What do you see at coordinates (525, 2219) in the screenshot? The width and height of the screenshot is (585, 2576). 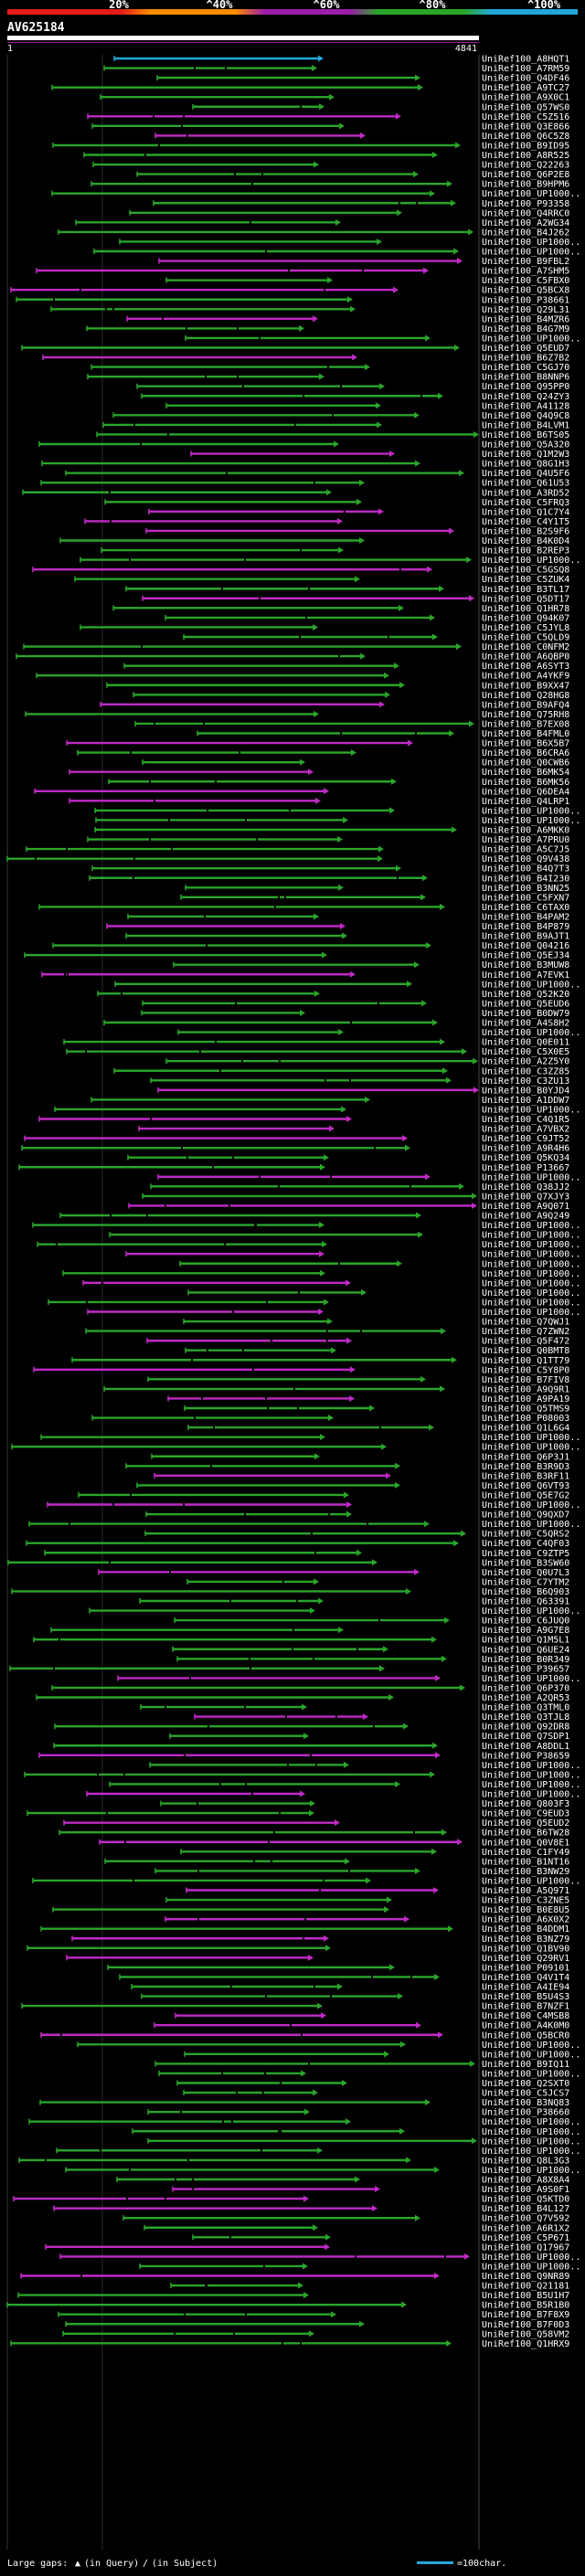 I see `hit-label: UniRef100_Q7V592` at bounding box center [525, 2219].